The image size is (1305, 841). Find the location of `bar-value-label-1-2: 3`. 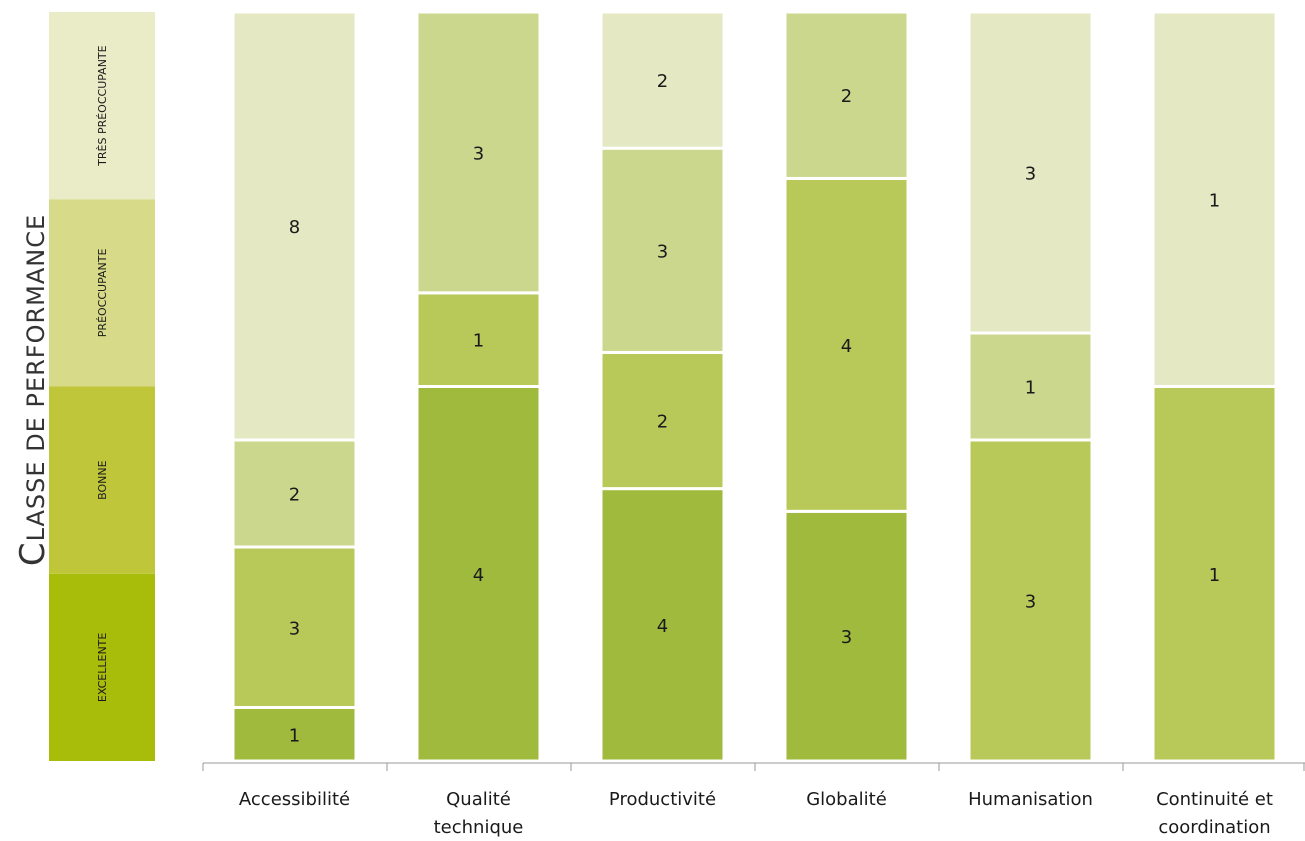

bar-value-label-1-2: 3 is located at coordinates (478, 153).